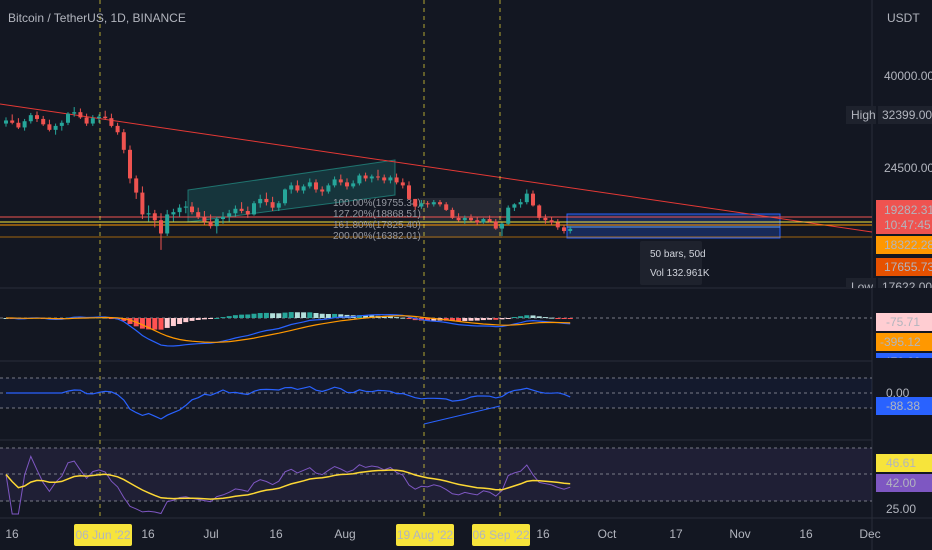  I want to click on rsi-ma-value: 46.61, so click(901, 463).